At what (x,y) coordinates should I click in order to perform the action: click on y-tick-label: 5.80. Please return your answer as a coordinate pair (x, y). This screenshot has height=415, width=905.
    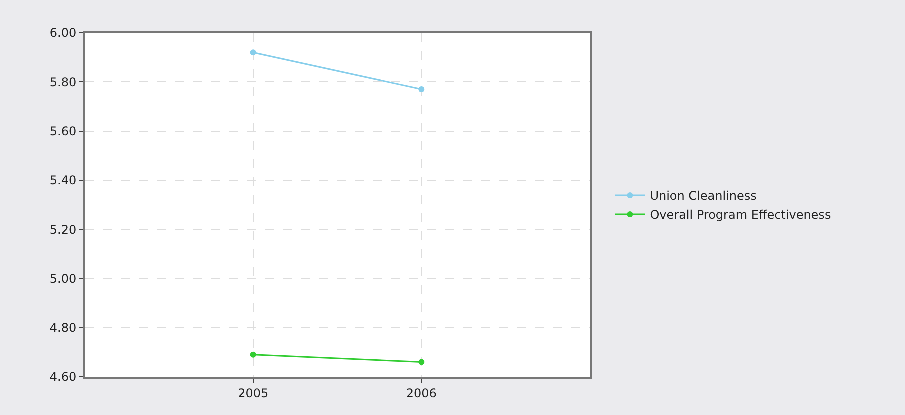
    Looking at the image, I should click on (63, 82).